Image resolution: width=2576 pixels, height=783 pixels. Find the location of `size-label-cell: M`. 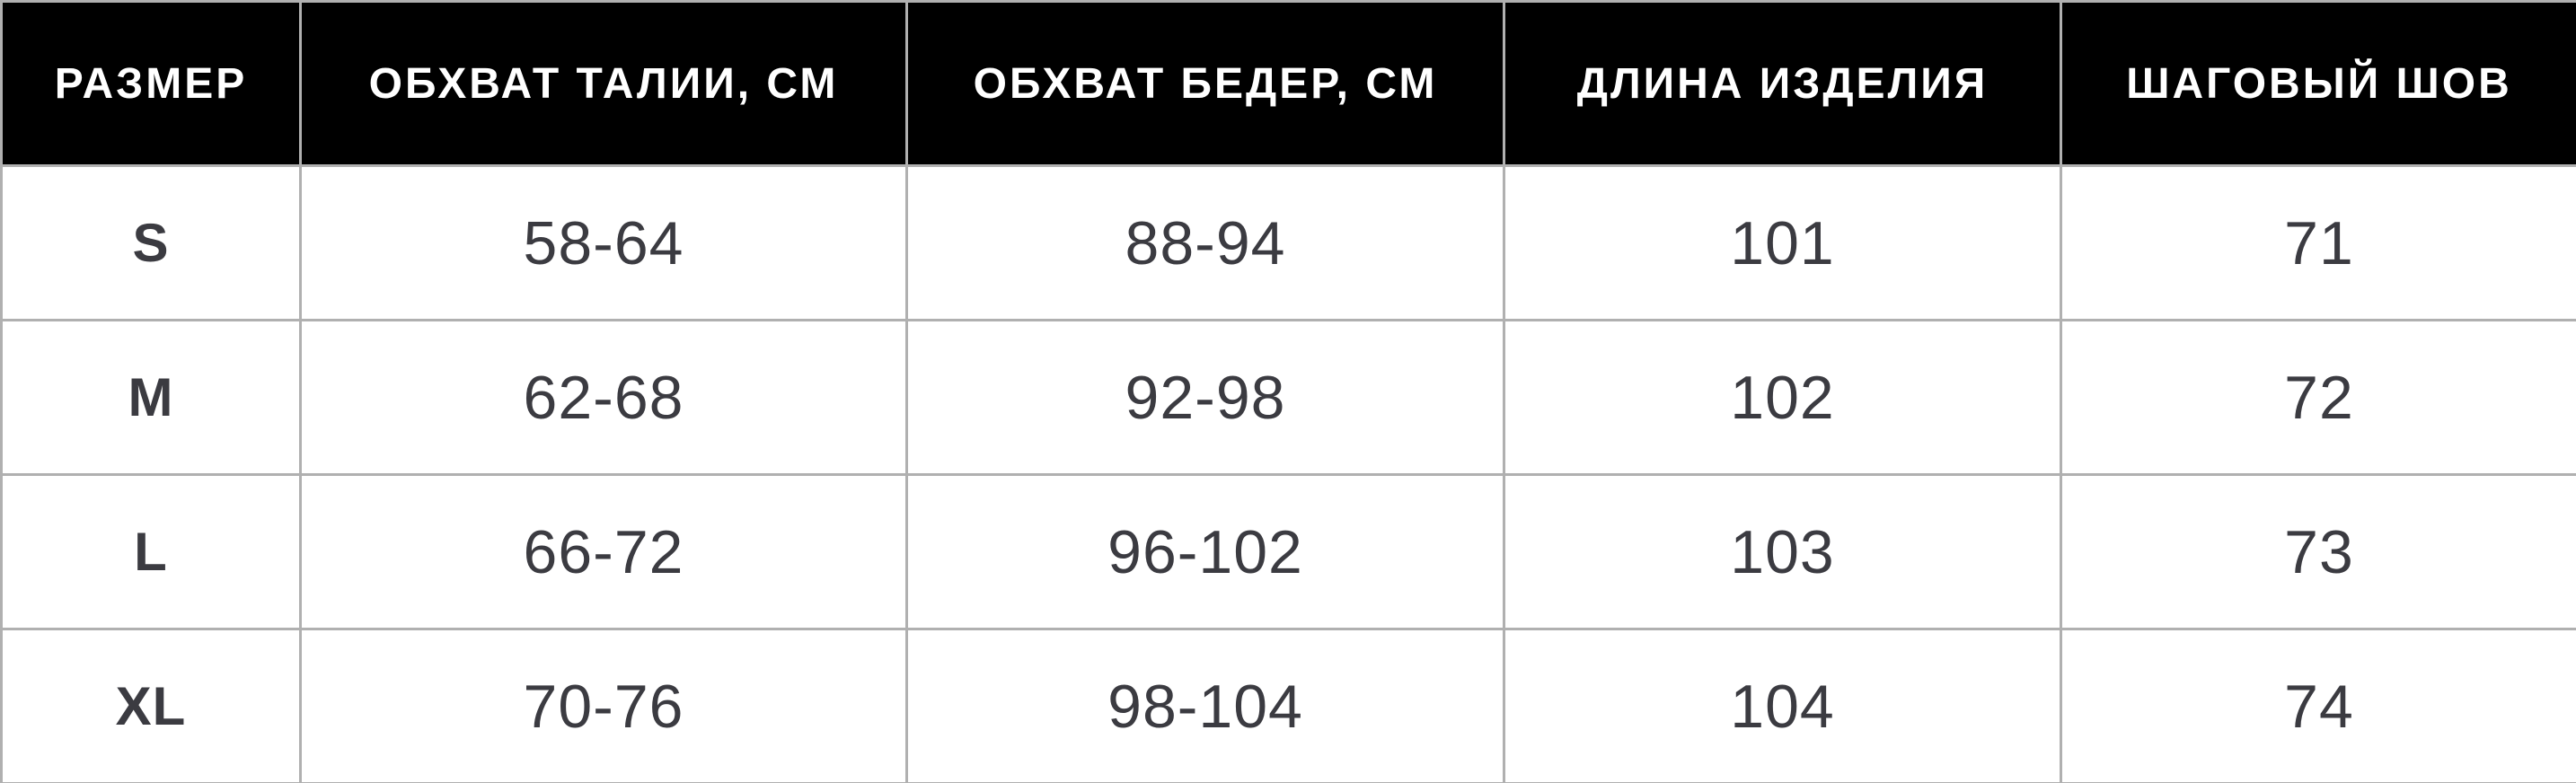

size-label-cell: M is located at coordinates (151, 397).